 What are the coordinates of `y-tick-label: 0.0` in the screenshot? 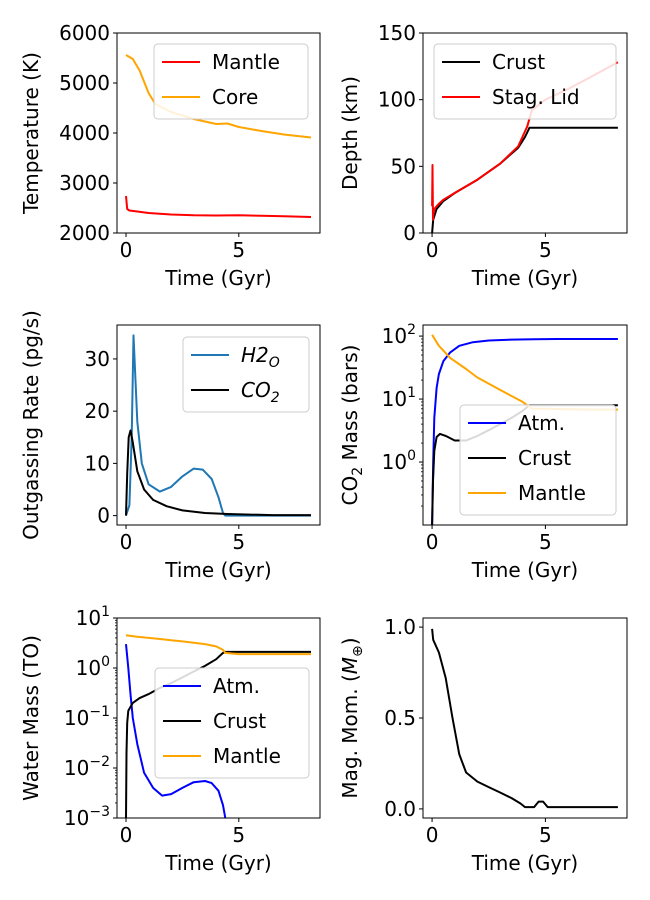 It's located at (400, 809).